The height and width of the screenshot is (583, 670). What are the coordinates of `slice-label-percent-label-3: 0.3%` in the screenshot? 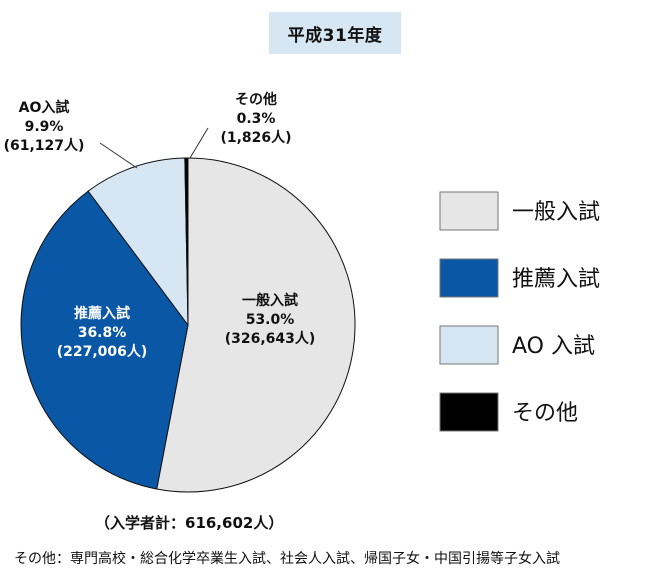 It's located at (256, 119).